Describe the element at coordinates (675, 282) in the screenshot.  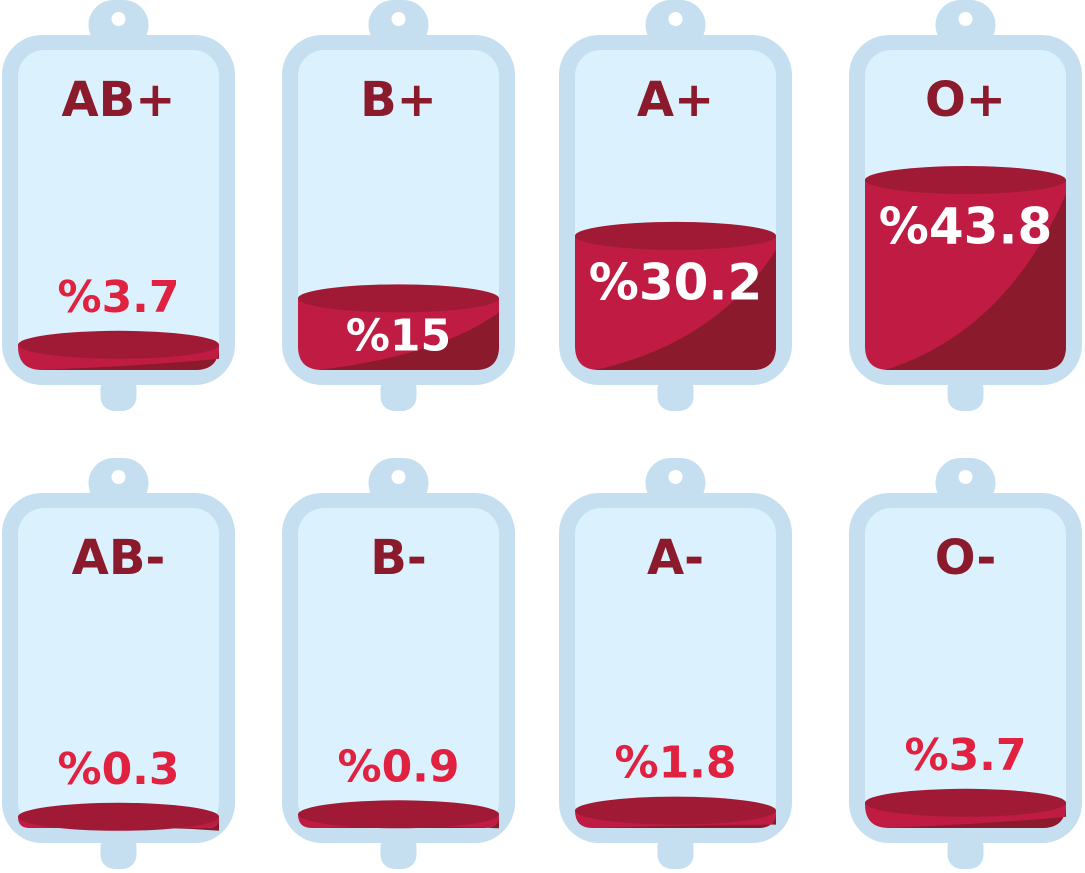
I see `value-label: %30.2` at that location.